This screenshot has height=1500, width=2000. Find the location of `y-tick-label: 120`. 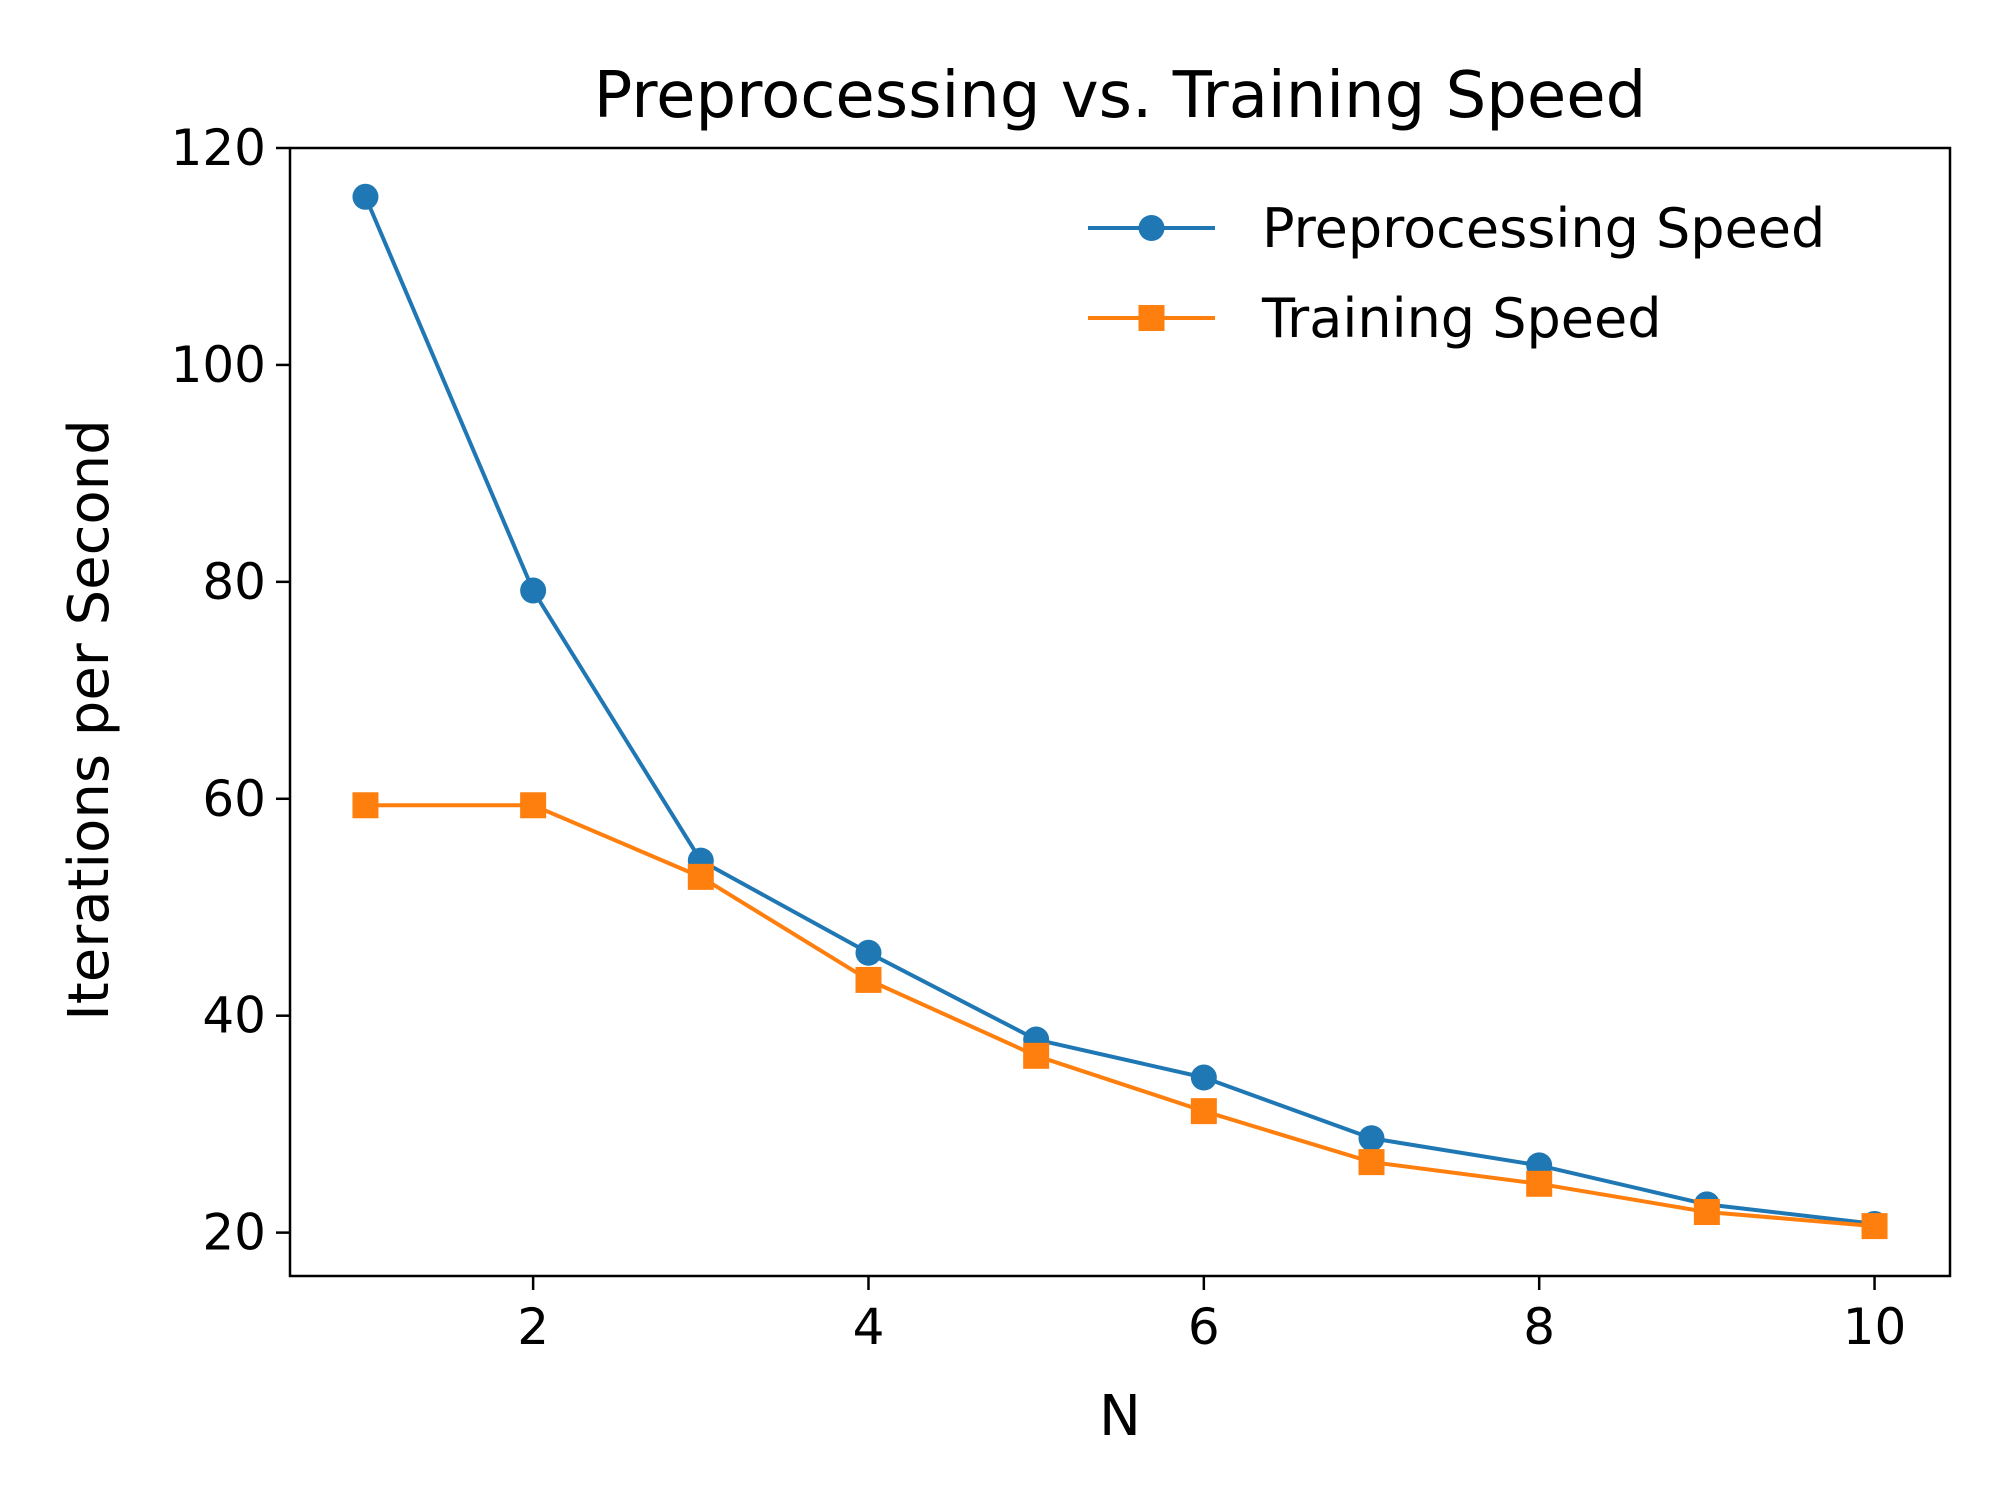

y-tick-label: 120 is located at coordinates (218, 148).